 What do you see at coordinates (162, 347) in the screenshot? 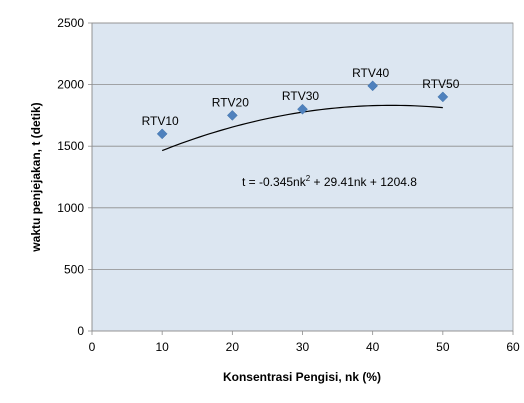
I see `x-tick-label: 10` at bounding box center [162, 347].